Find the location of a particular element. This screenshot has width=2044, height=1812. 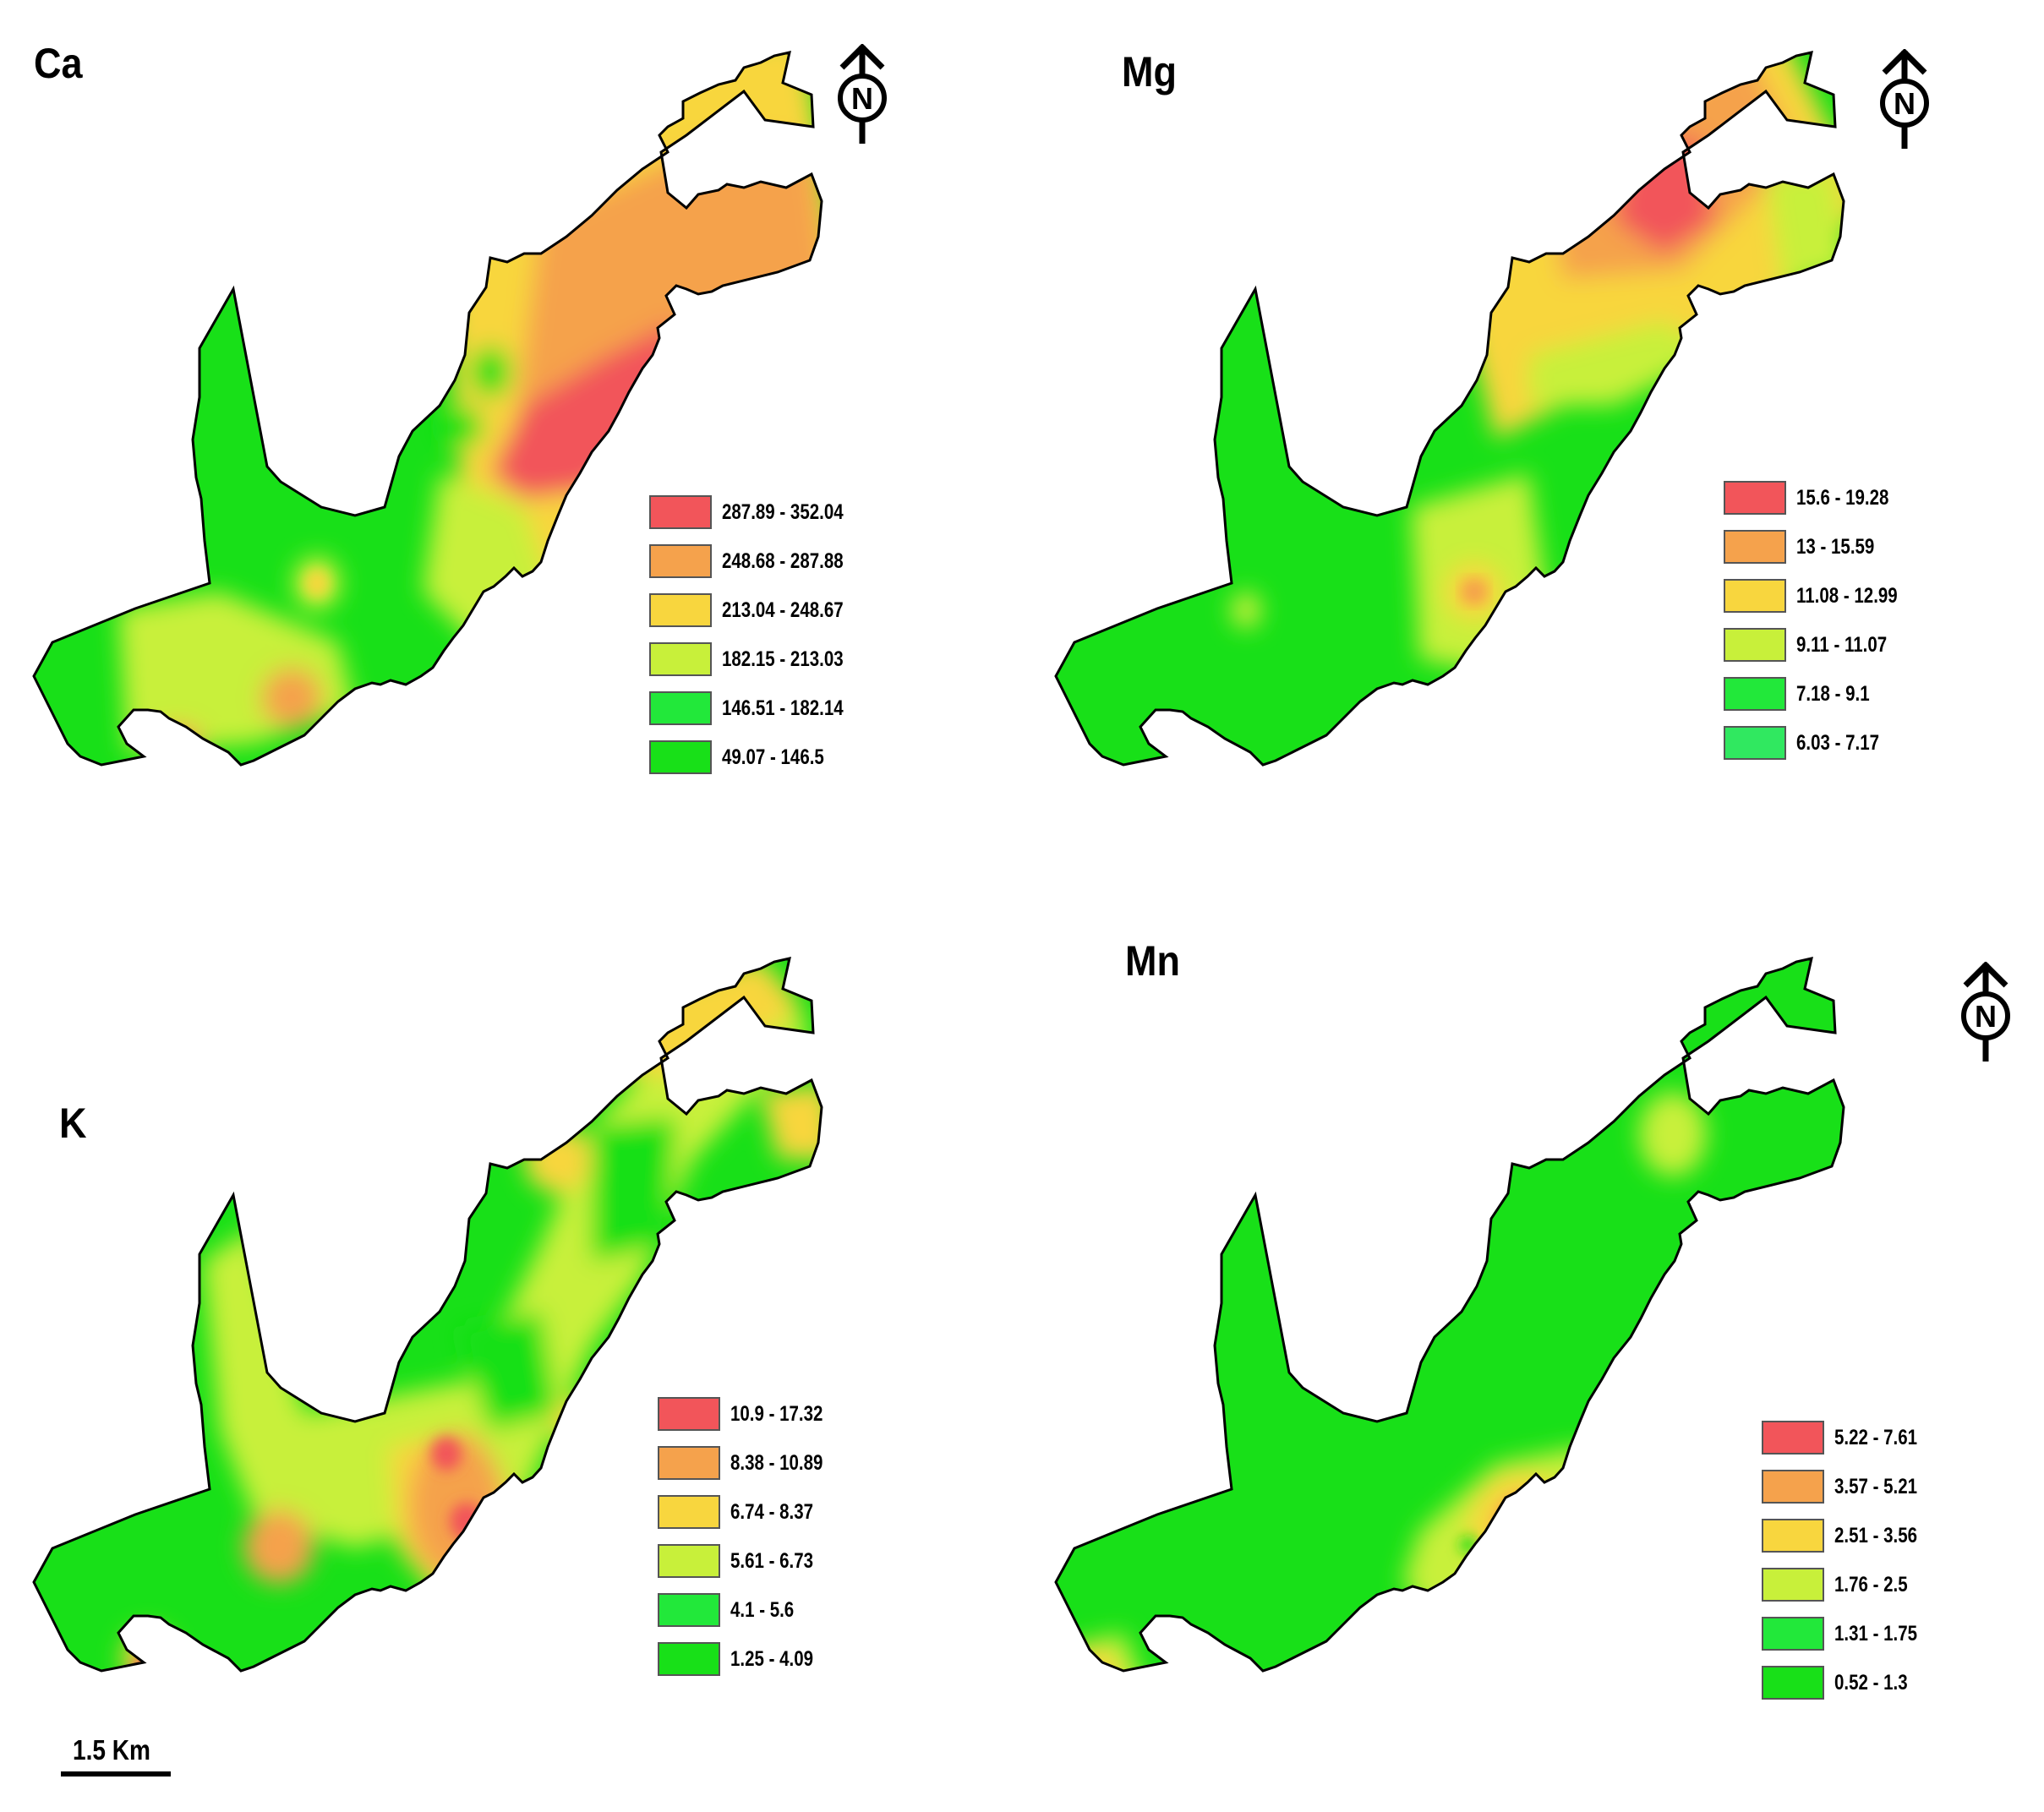

legend-item: 287.89 - 352.04 is located at coordinates (759, 512).